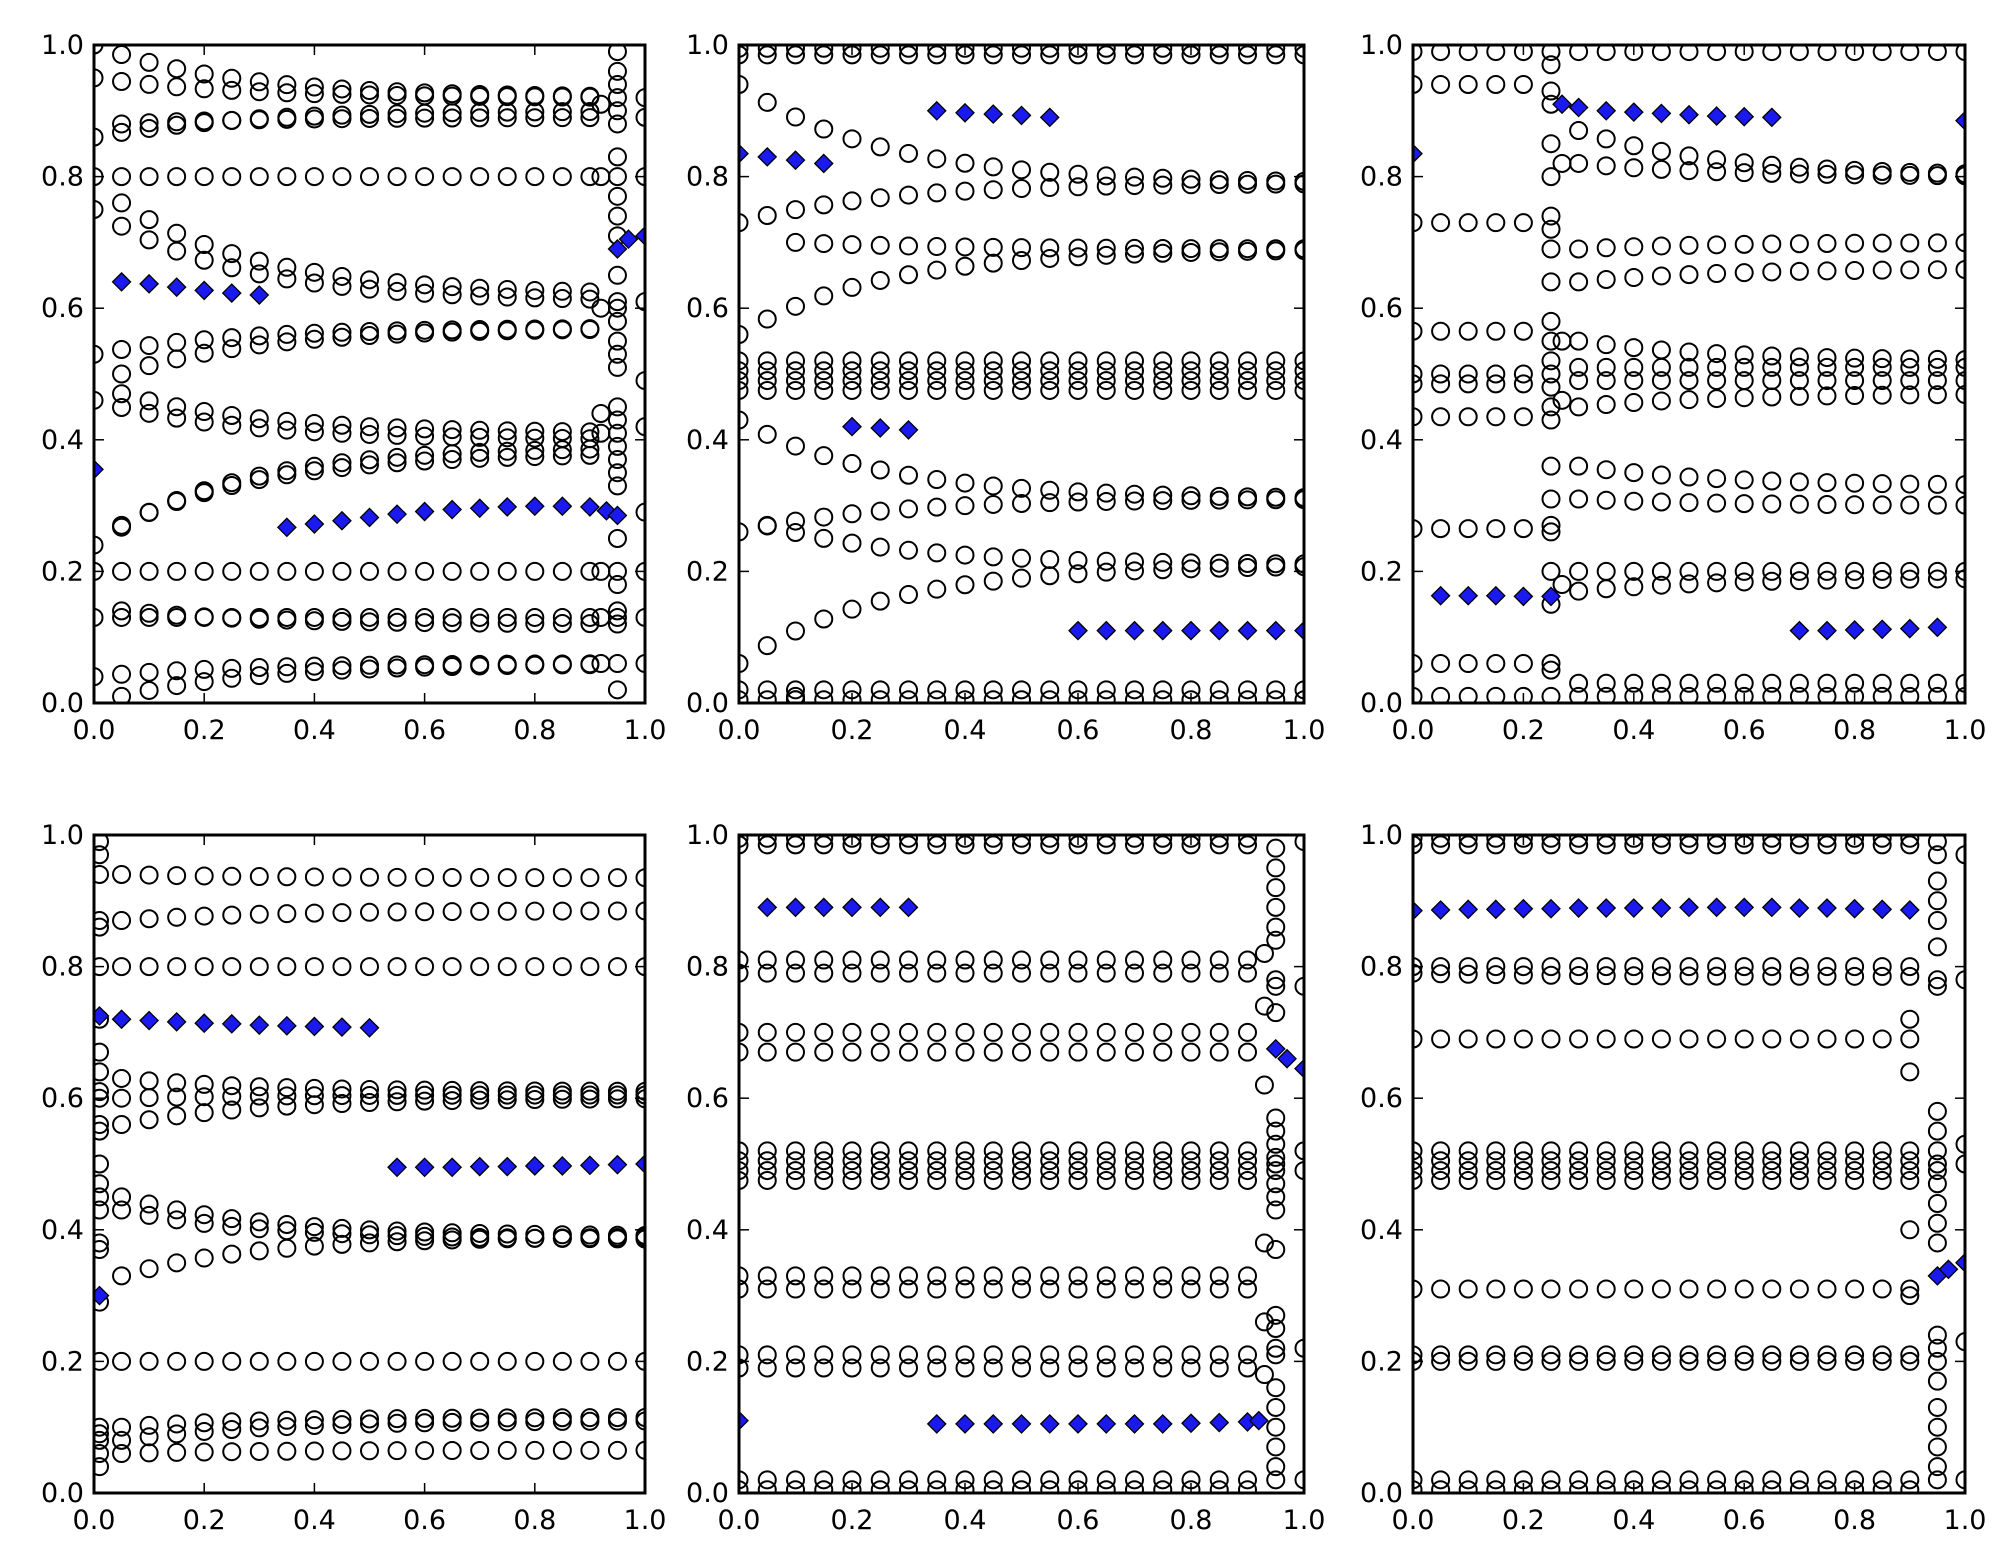  What do you see at coordinates (1744, 1520) in the screenshot?
I see `x-tick-label: 0.6` at bounding box center [1744, 1520].